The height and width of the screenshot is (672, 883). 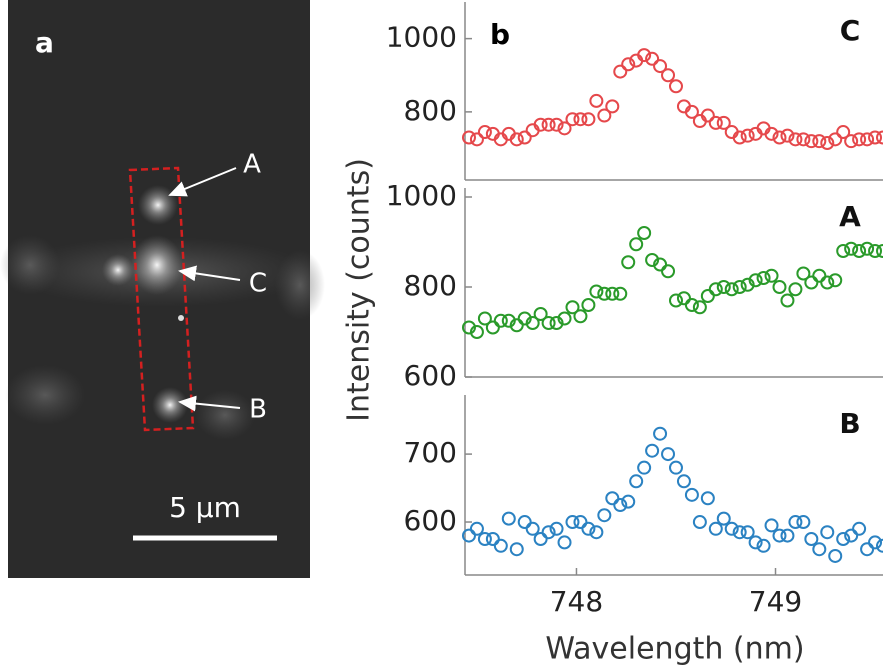 I want to click on marker-label: A, so click(x=252, y=165).